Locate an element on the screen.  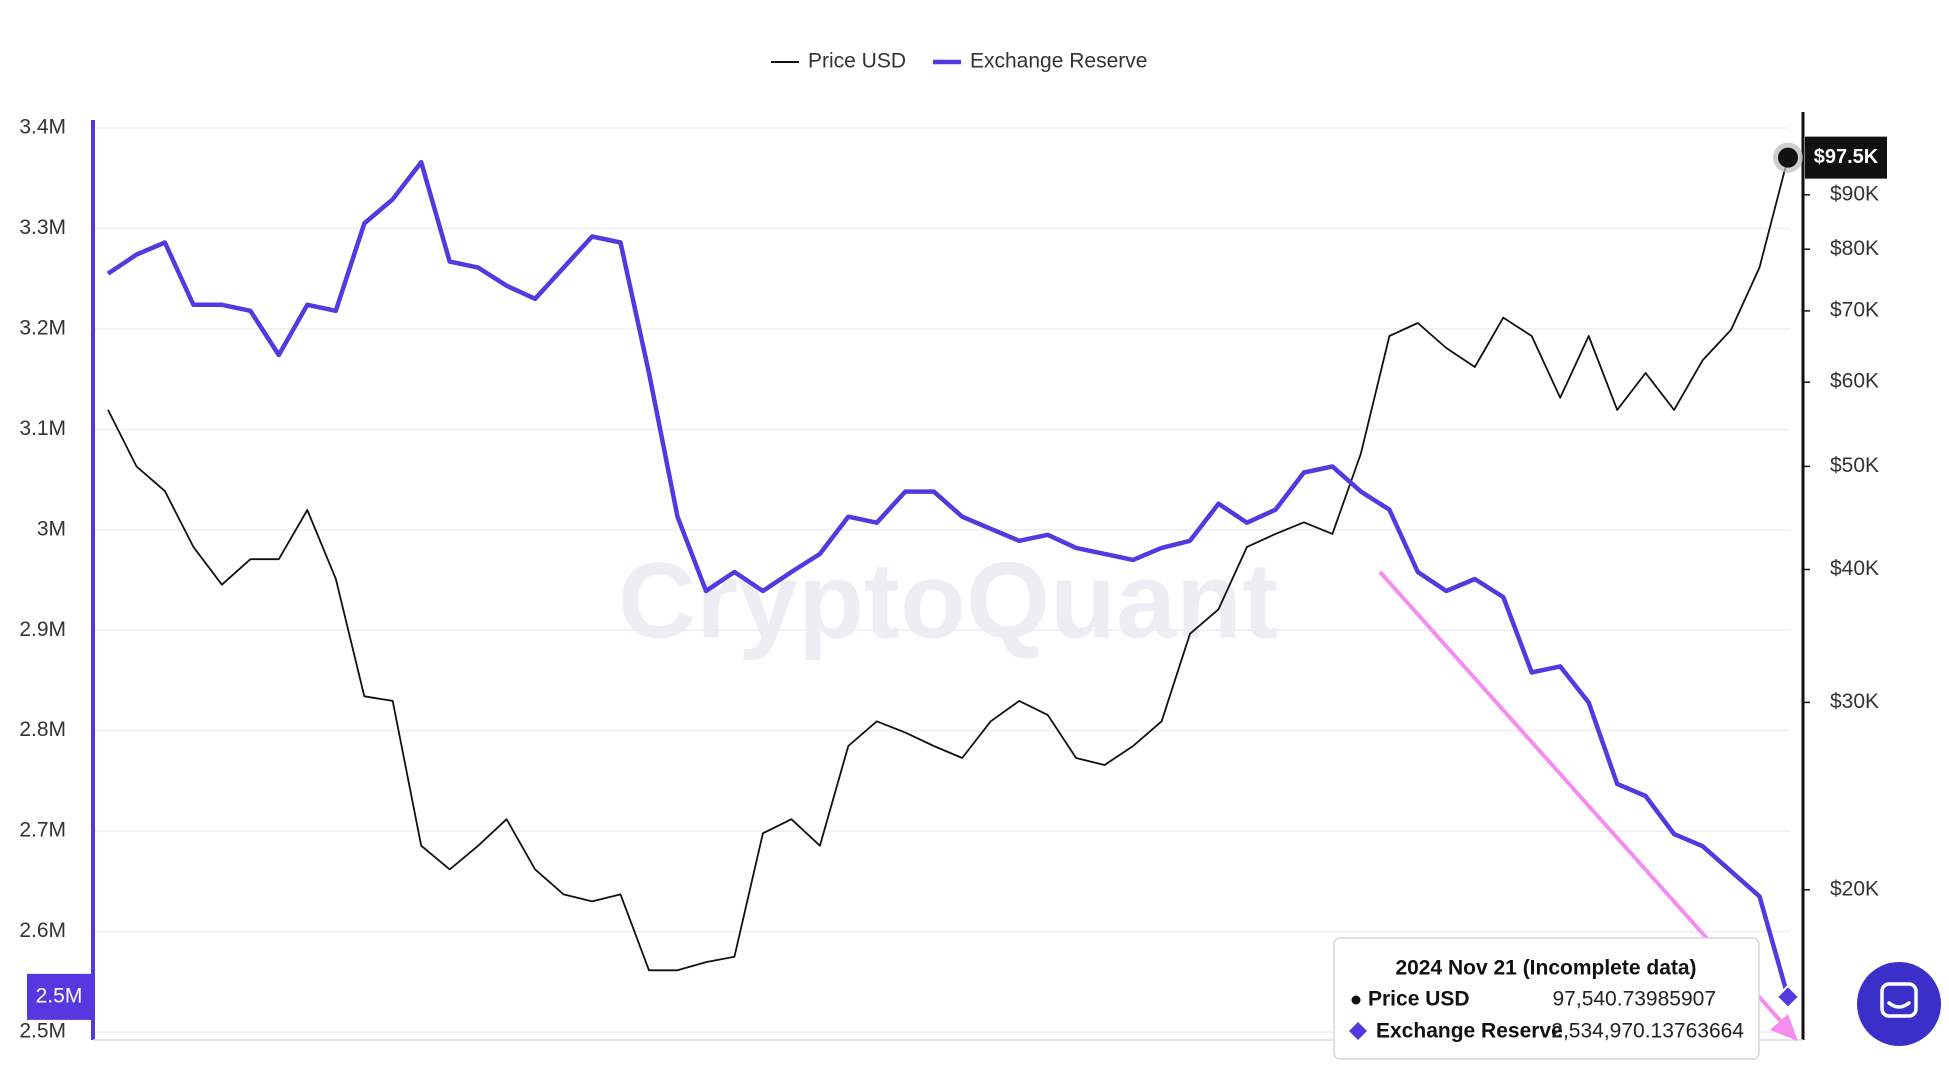
y2-tick-label: $20K is located at coordinates (1854, 888).